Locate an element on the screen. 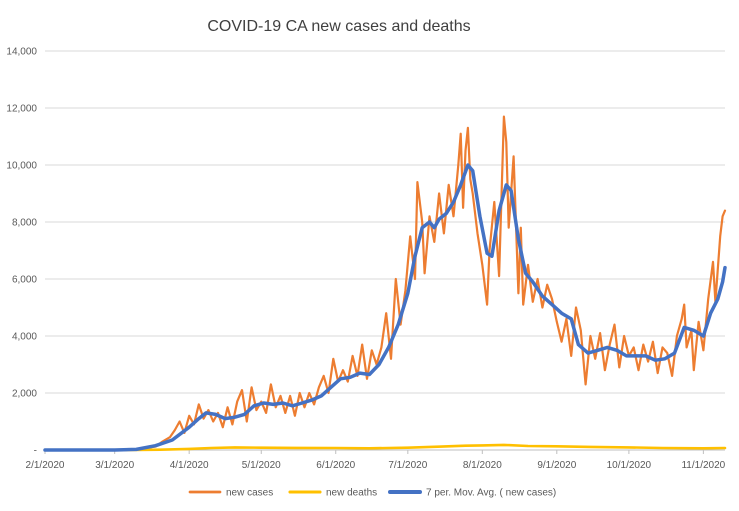 The width and height of the screenshot is (739, 511). series-new-deaths is located at coordinates (385, 447).